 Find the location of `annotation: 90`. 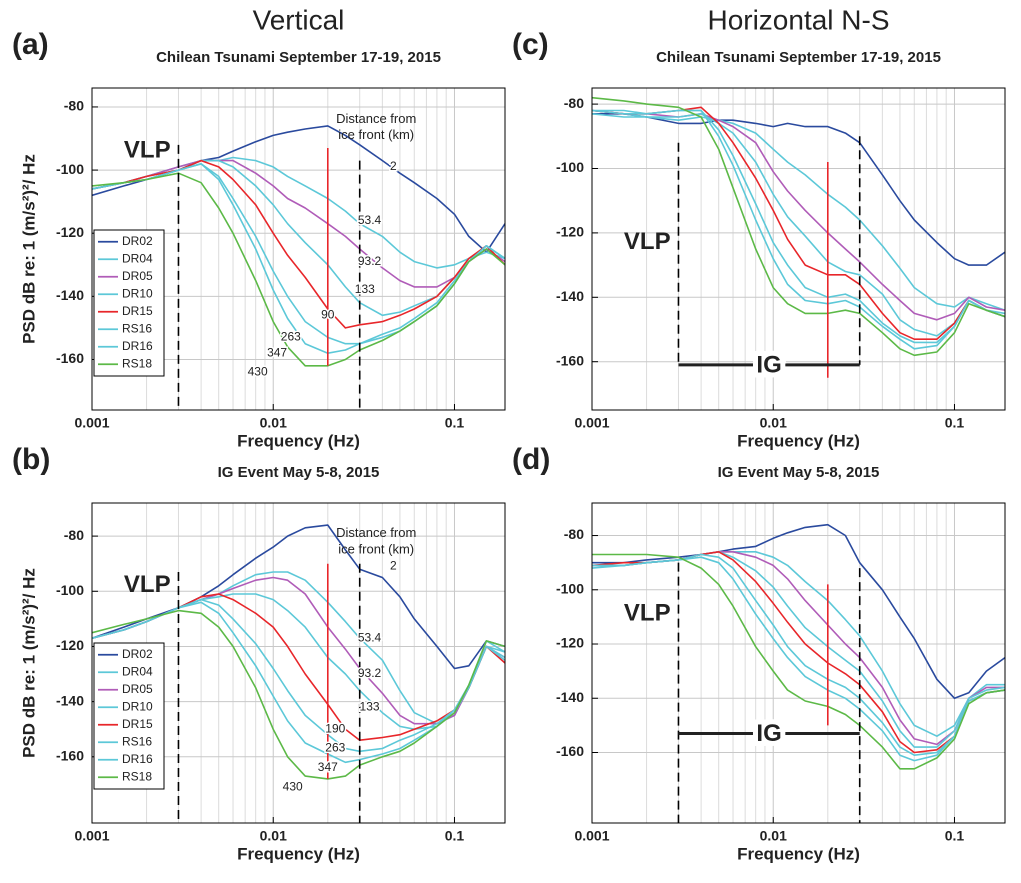

annotation: 90 is located at coordinates (328, 314).